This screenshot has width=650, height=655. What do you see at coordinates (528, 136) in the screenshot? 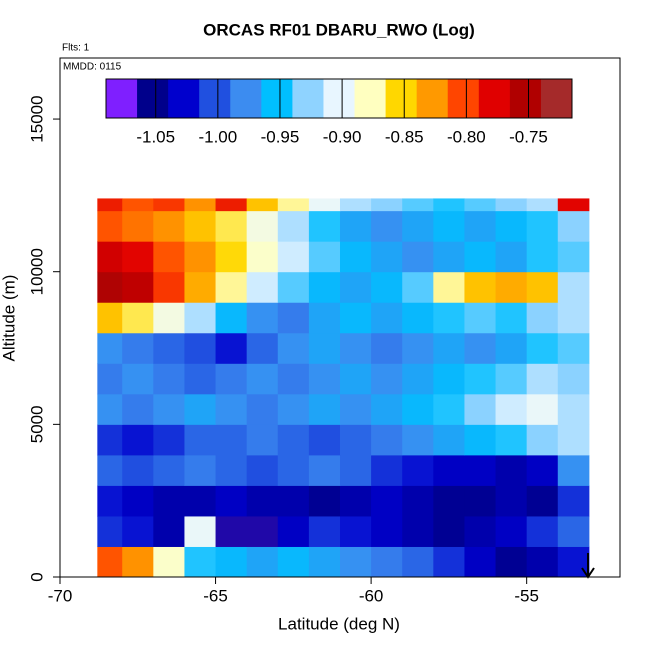
I see `colorbar-tick-label: -0.75` at bounding box center [528, 136].